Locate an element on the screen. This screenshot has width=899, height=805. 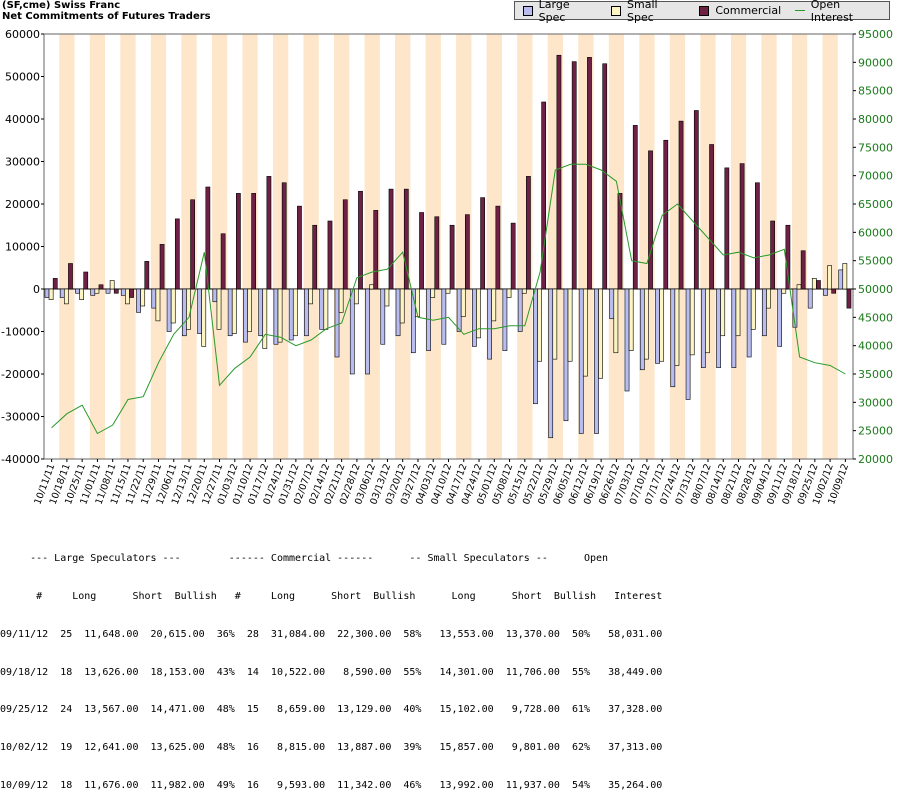
legend-item-open-interest: Open Interest is located at coordinates (839, 12).